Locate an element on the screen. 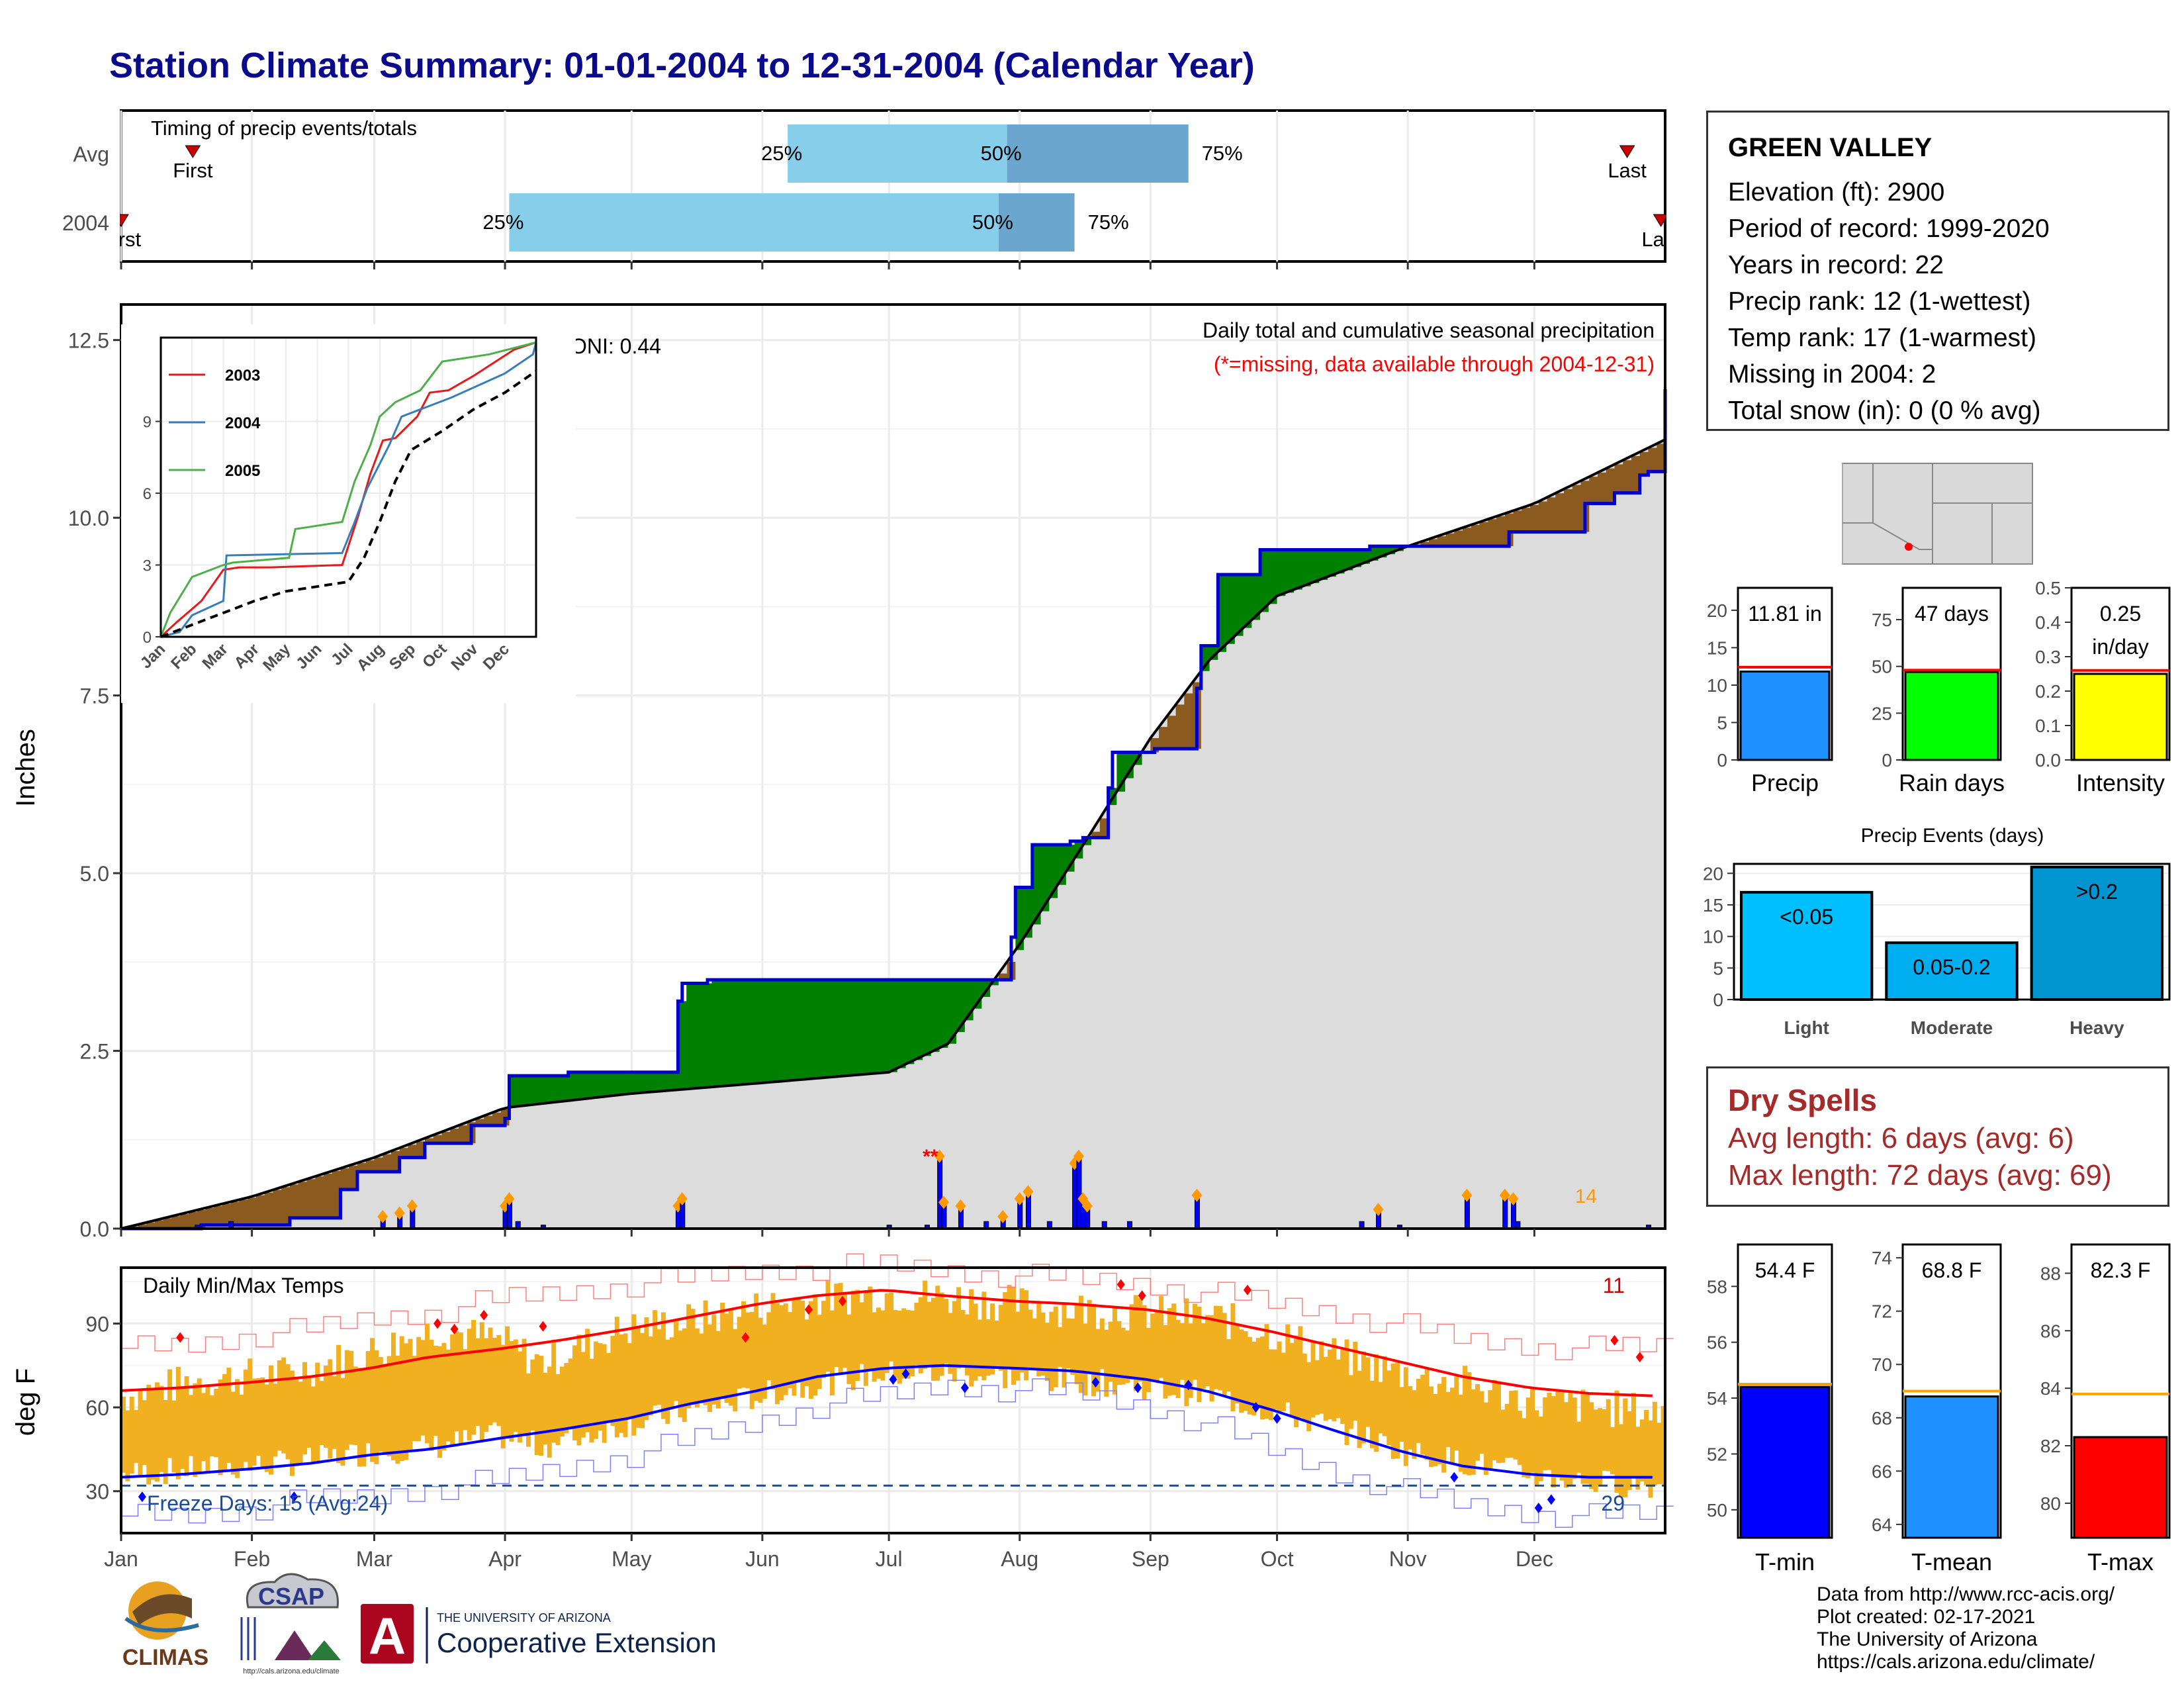 The width and height of the screenshot is (2184, 1688). record-min-line is located at coordinates (897, 1453).